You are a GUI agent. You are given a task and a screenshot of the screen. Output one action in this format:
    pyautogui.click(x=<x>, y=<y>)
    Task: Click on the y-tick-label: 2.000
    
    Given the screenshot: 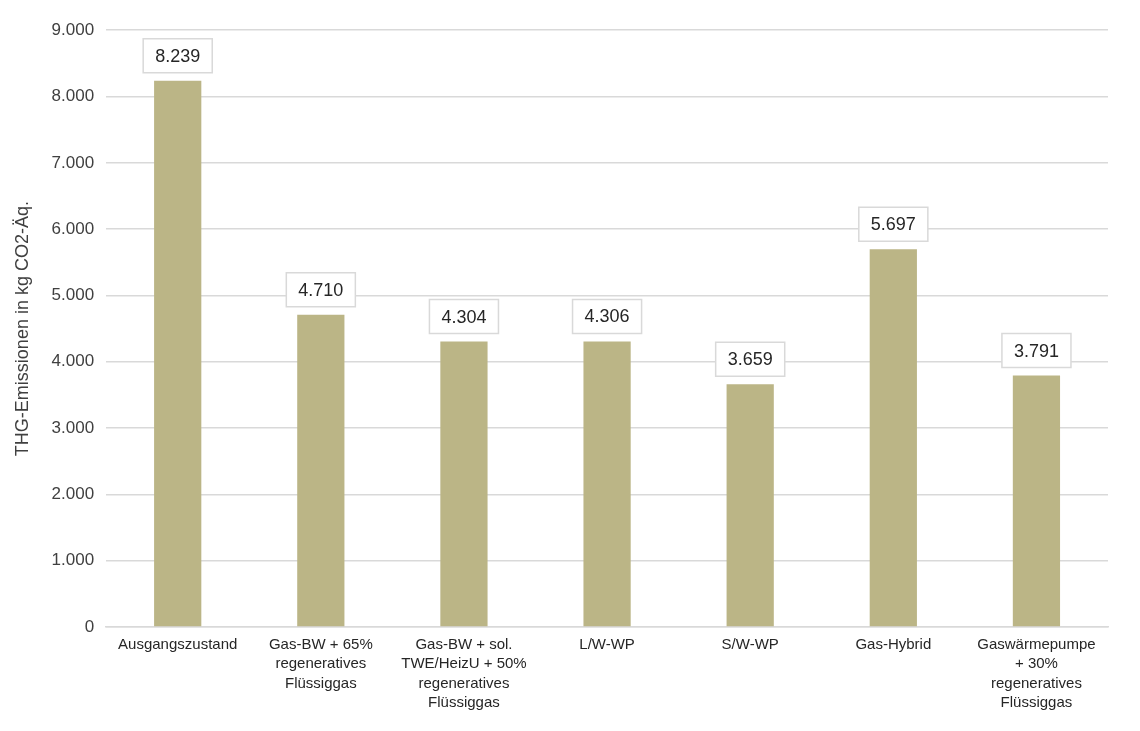 What is the action you would take?
    pyautogui.click(x=73, y=494)
    